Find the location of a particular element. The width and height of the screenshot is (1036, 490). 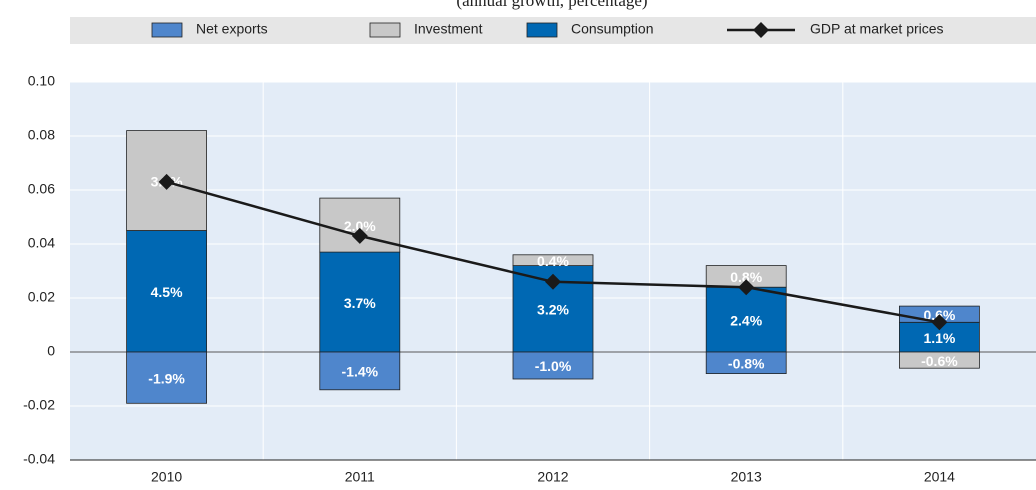

legend-label: GDP at market prices is located at coordinates (877, 29).